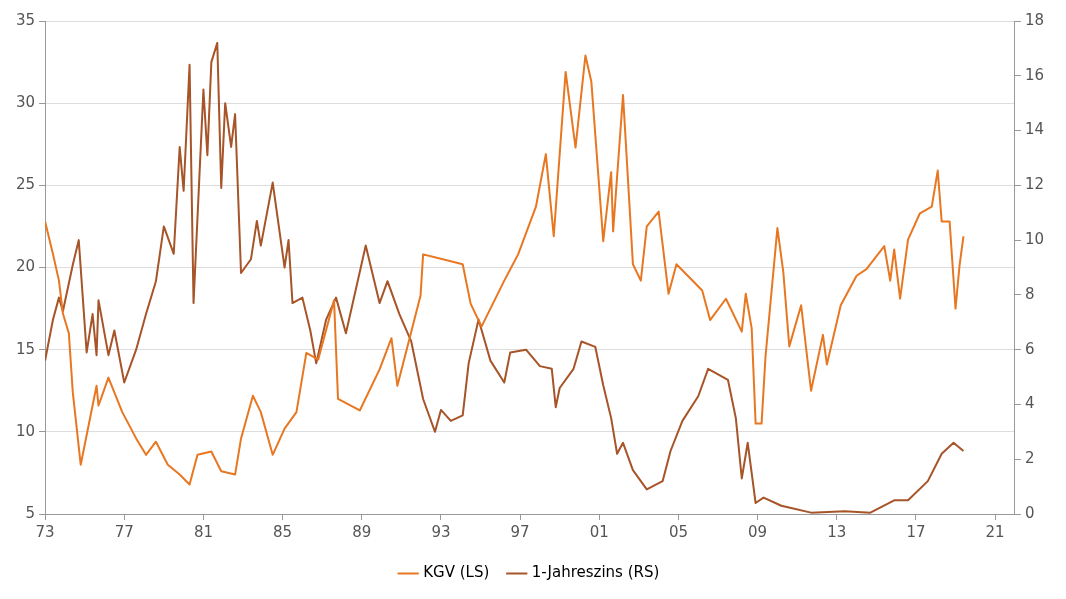 The image size is (1066, 599). What do you see at coordinates (30, 512) in the screenshot?
I see `y-tick-label: 5` at bounding box center [30, 512].